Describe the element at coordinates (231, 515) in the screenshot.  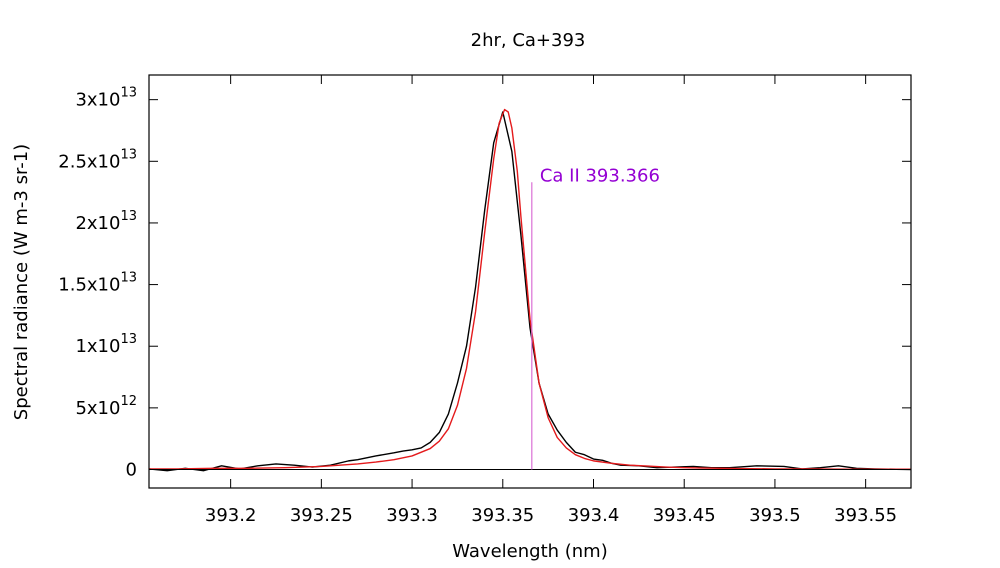
I see `x-tick-label: 393.2` at that location.